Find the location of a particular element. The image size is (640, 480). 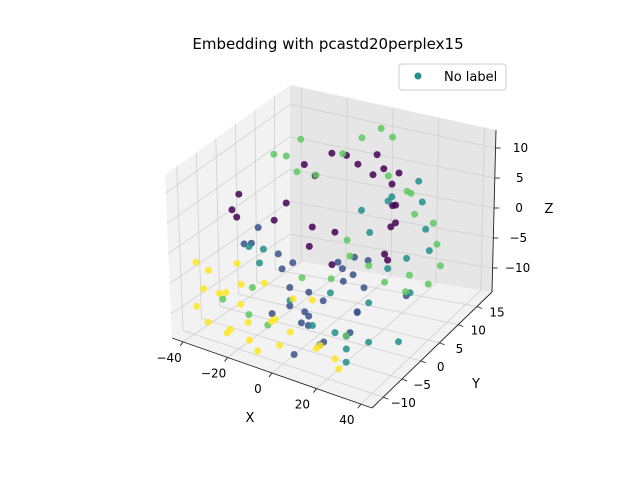

x-tick-label: 20 is located at coordinates (302, 405).